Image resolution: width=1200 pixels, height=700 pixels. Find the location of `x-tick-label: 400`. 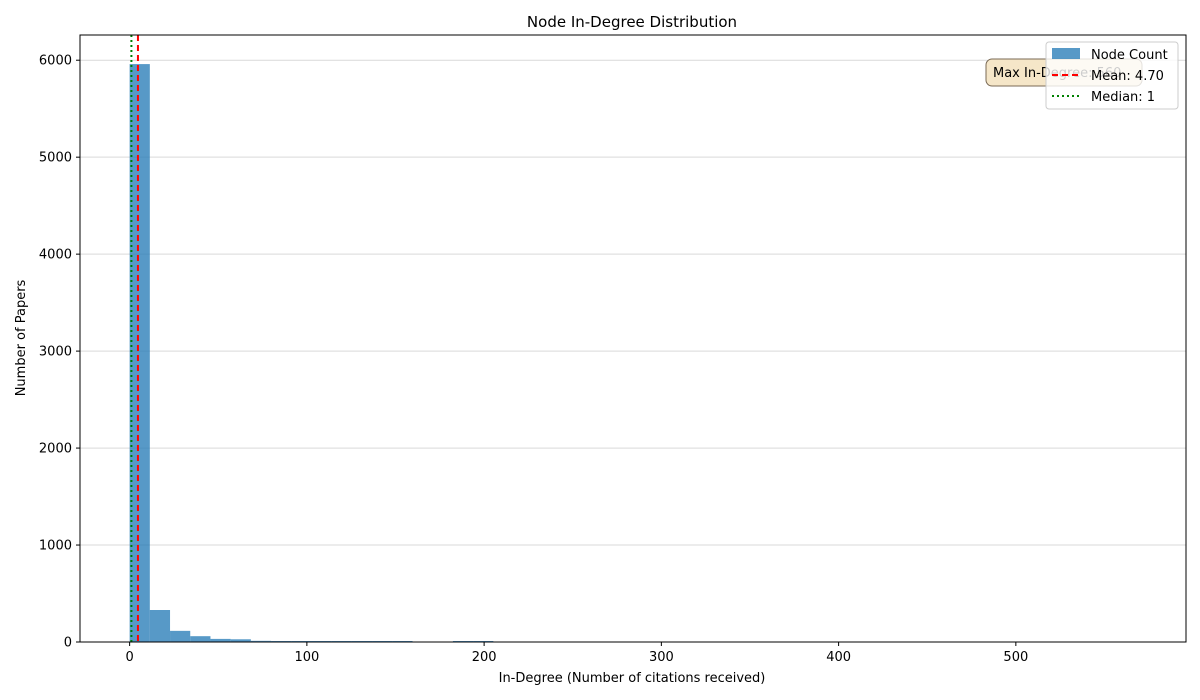

x-tick-label: 400 is located at coordinates (838, 657).